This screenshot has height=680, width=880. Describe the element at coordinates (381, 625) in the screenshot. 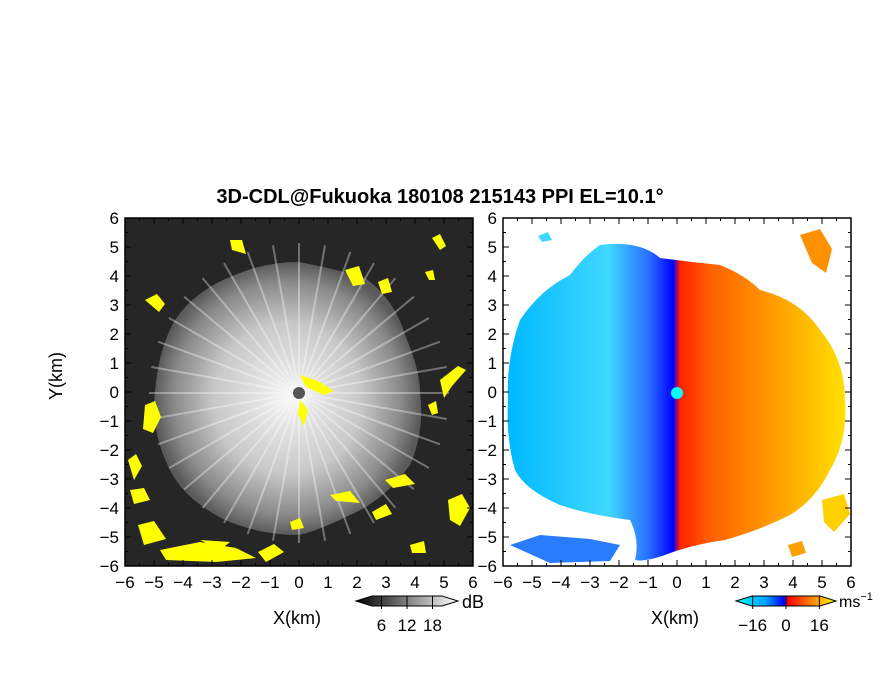

I see `colorbar-tick-label: 6` at that location.